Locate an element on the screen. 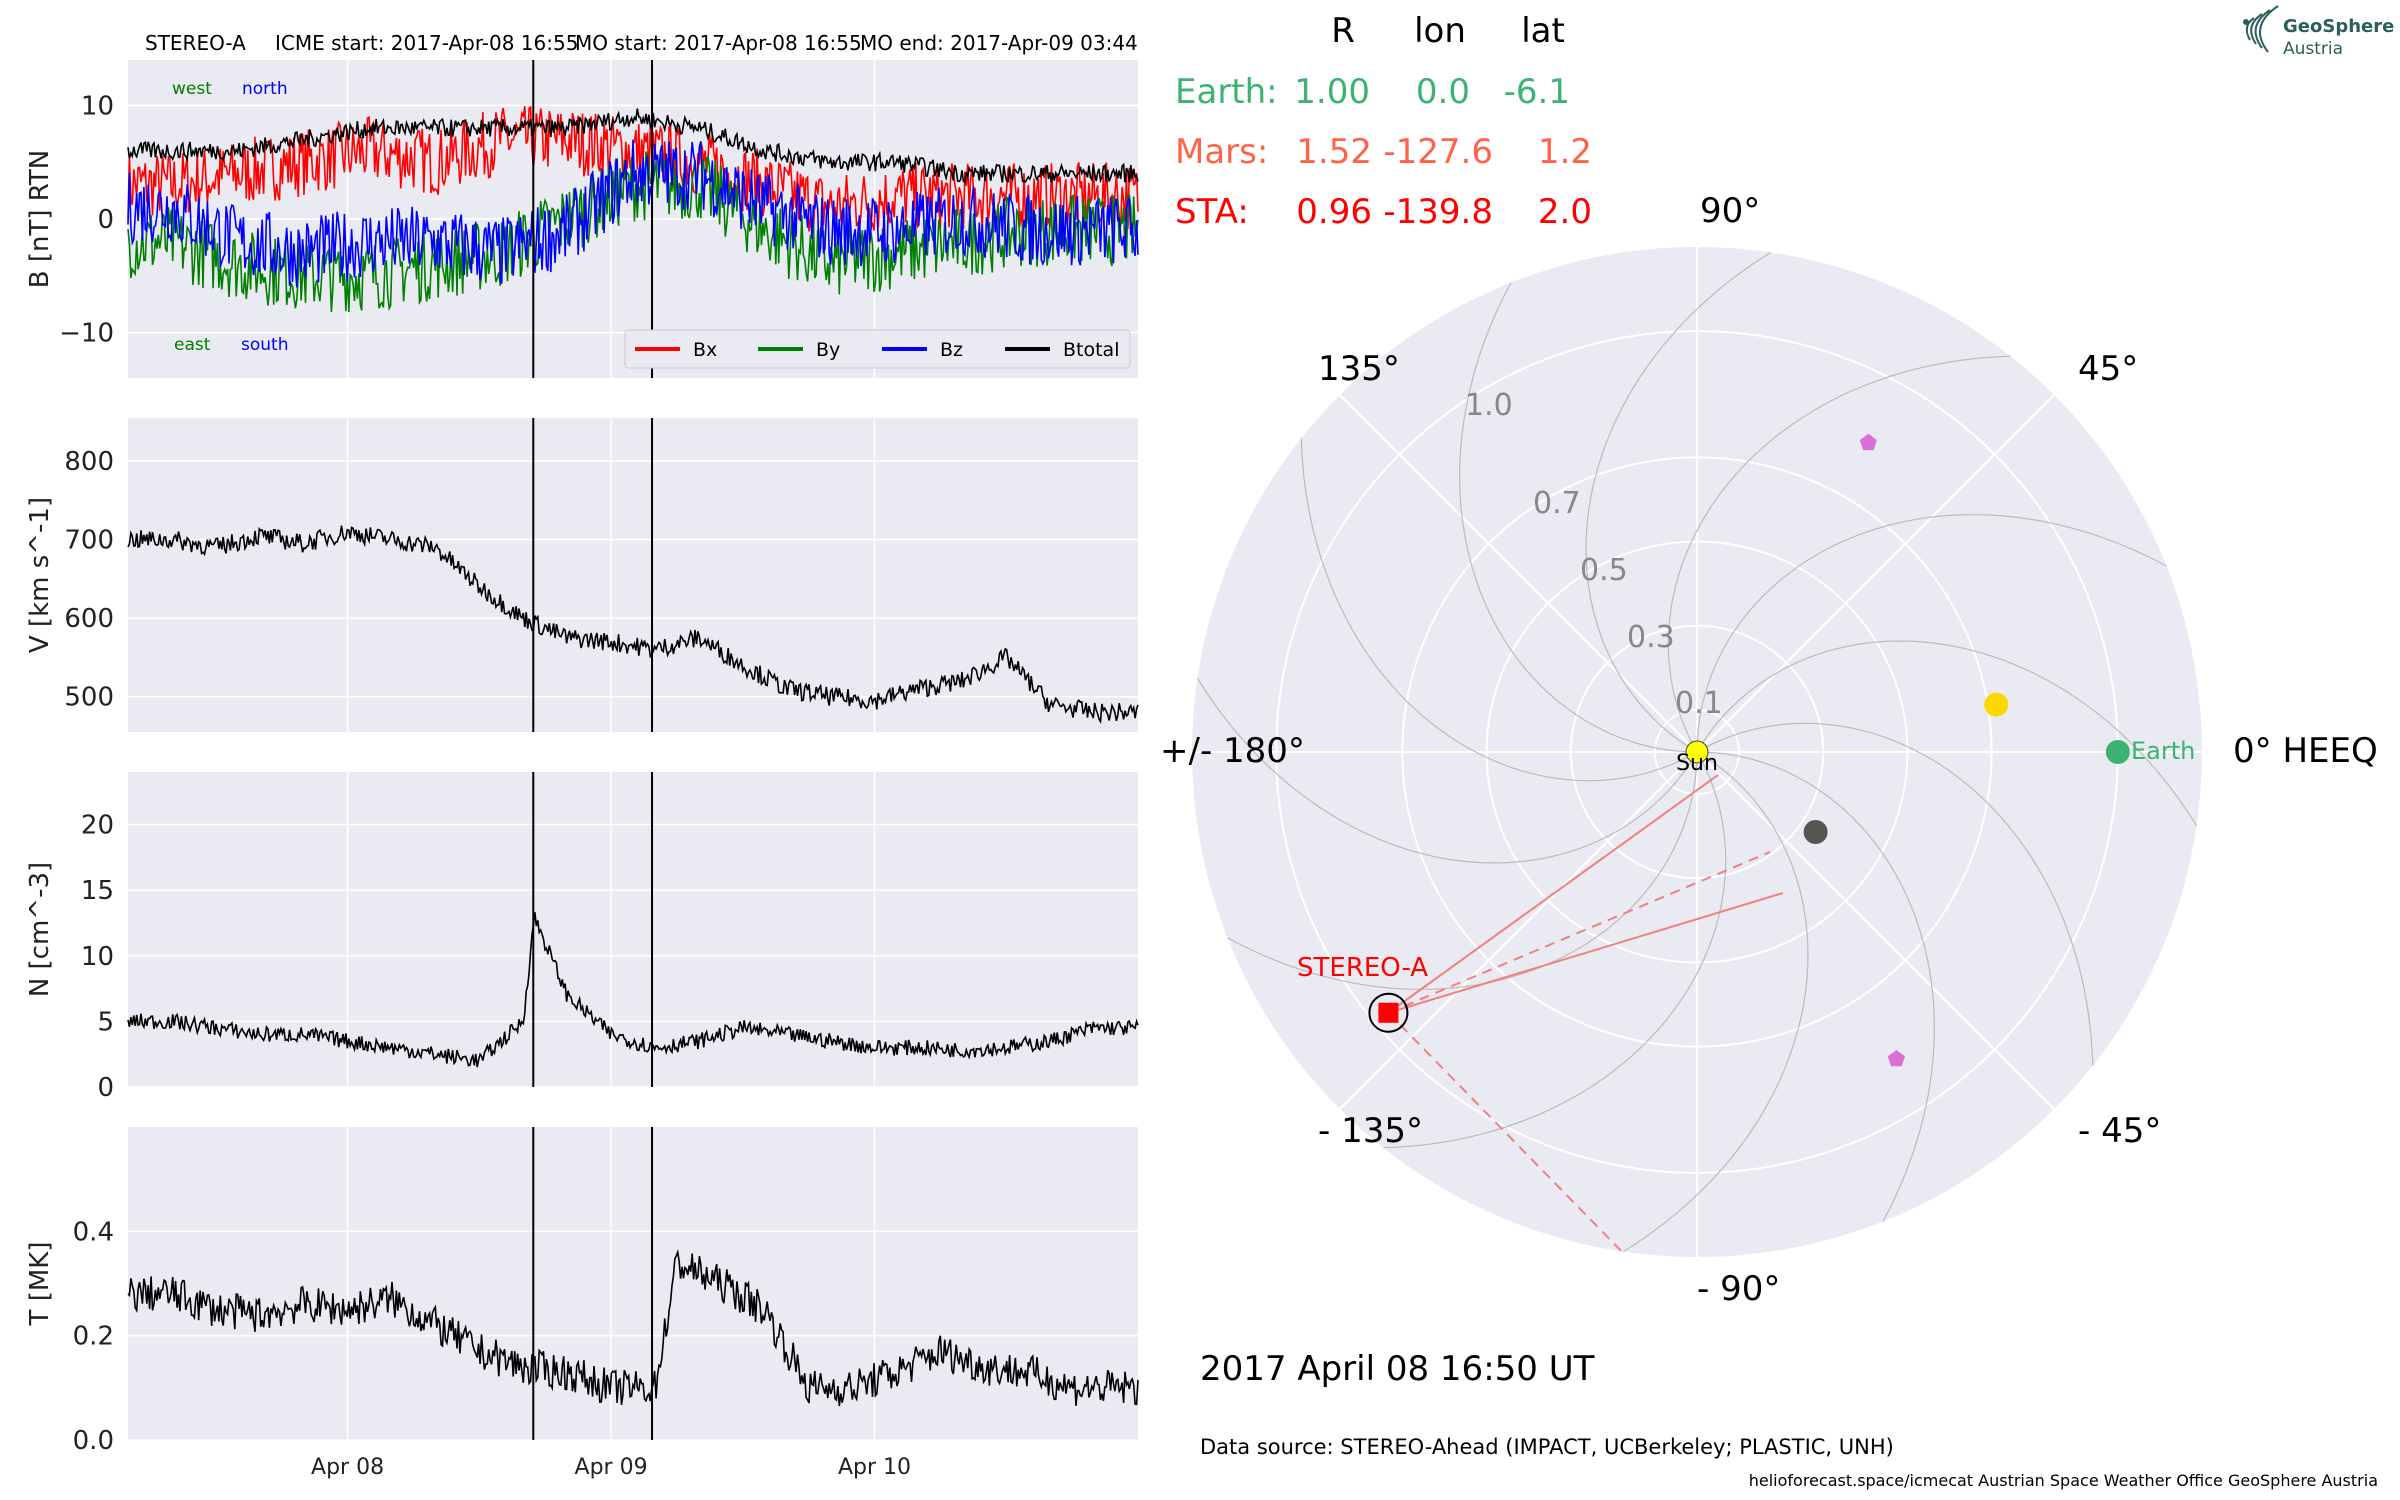 This screenshot has height=1500, width=2400. header-mo-start: MO start: 2017-Apr-08 16:55 is located at coordinates (718, 43).